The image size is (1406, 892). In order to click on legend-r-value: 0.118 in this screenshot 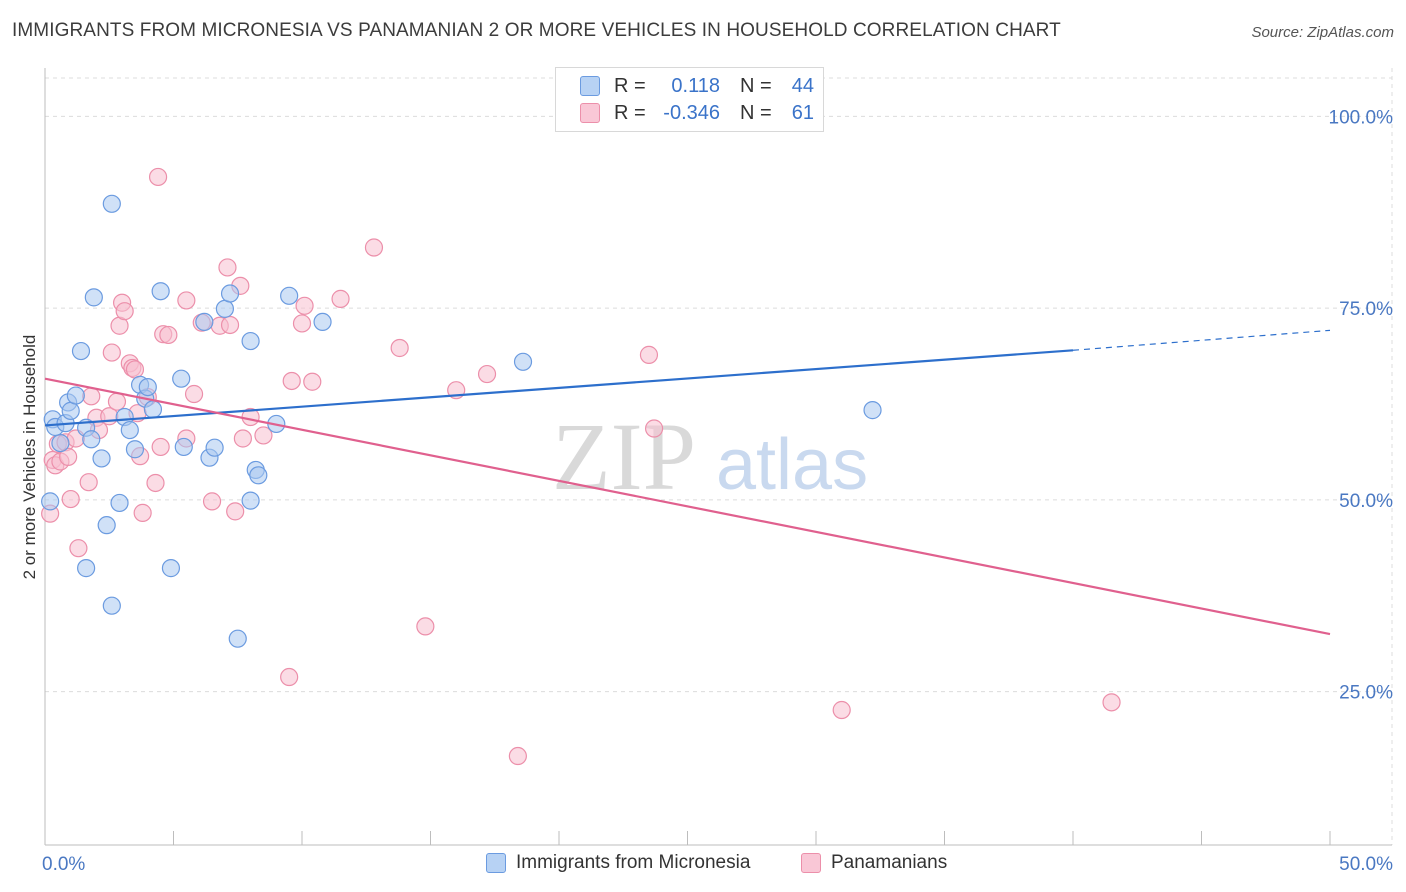, I will do `click(695, 85)`.